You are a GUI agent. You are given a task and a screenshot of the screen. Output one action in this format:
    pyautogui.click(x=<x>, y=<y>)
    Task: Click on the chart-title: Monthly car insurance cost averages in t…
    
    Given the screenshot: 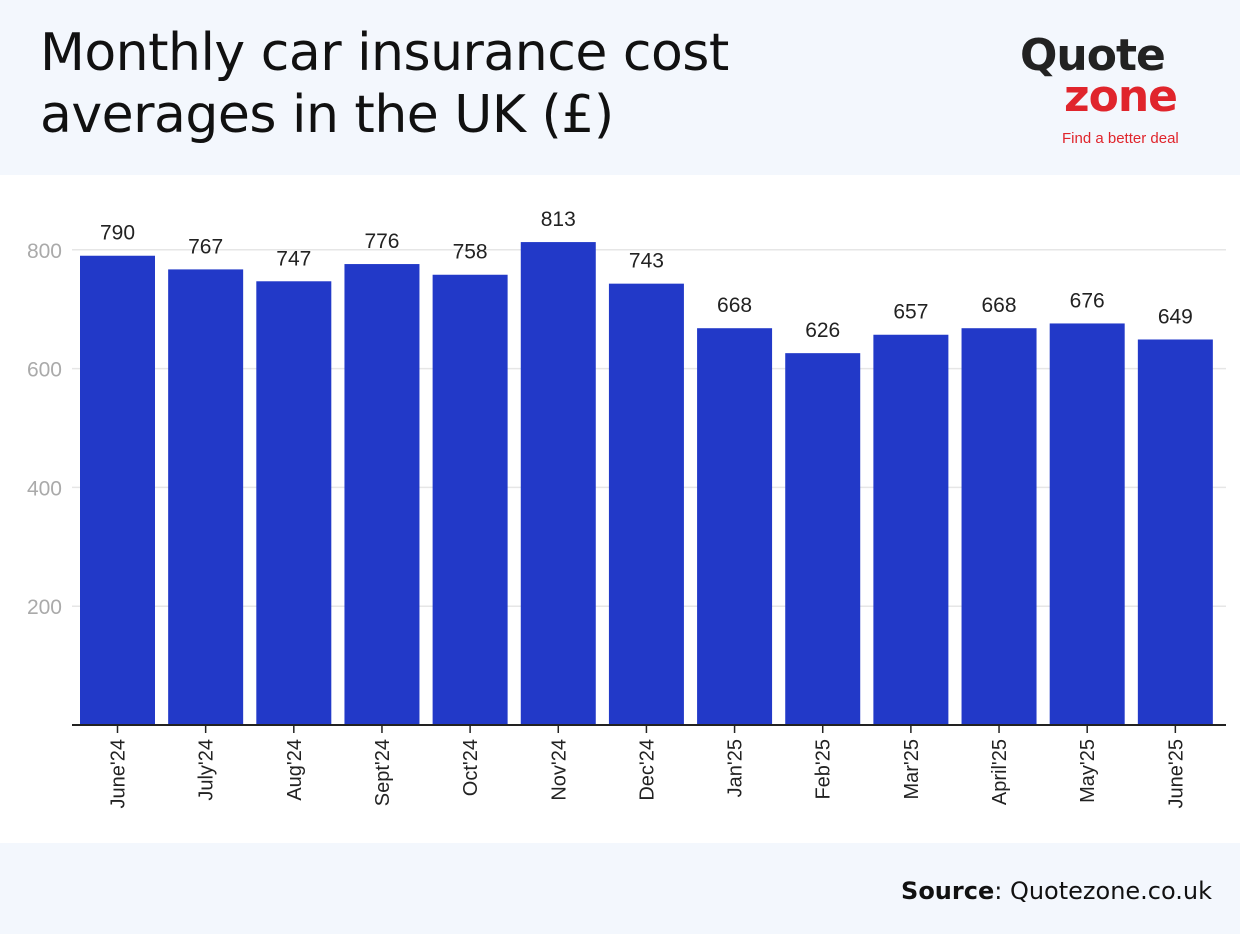 What is the action you would take?
    pyautogui.click(x=440, y=84)
    